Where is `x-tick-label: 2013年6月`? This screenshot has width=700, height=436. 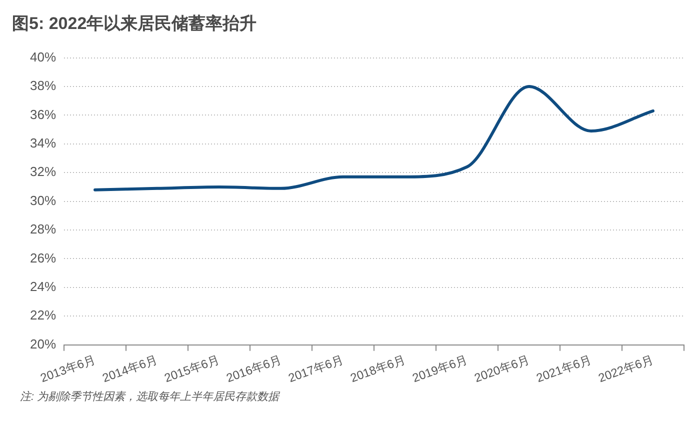 x-tick-label: 2013年6月 is located at coordinates (68, 369).